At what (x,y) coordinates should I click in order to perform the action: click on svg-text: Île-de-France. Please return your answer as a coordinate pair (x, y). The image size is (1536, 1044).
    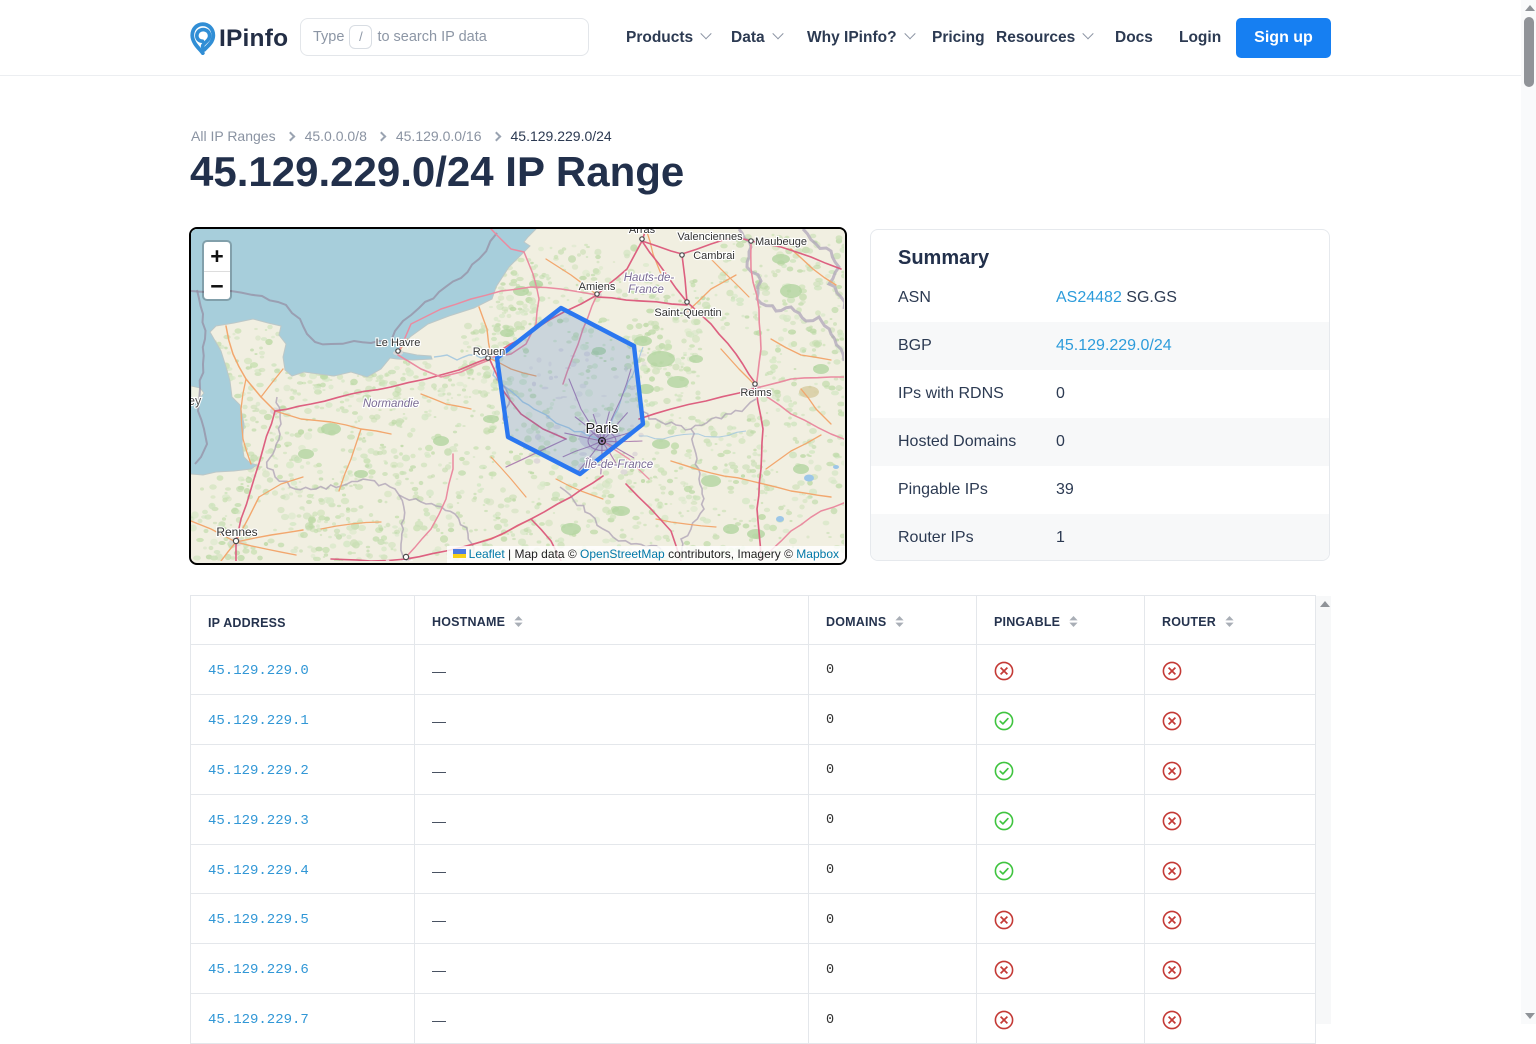
    Looking at the image, I should click on (619, 464).